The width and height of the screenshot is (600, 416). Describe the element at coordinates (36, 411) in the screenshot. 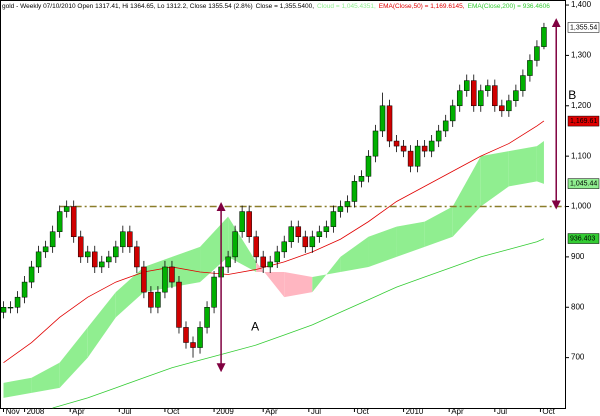

I see `x-tick-label: 2008` at that location.